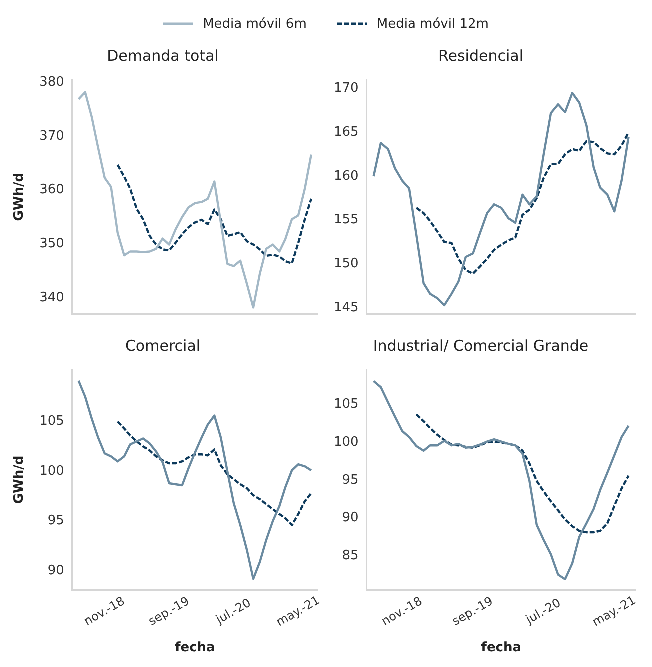 This screenshot has height=667, width=652. I want to click on y-tick-label: 340, so click(52, 298).